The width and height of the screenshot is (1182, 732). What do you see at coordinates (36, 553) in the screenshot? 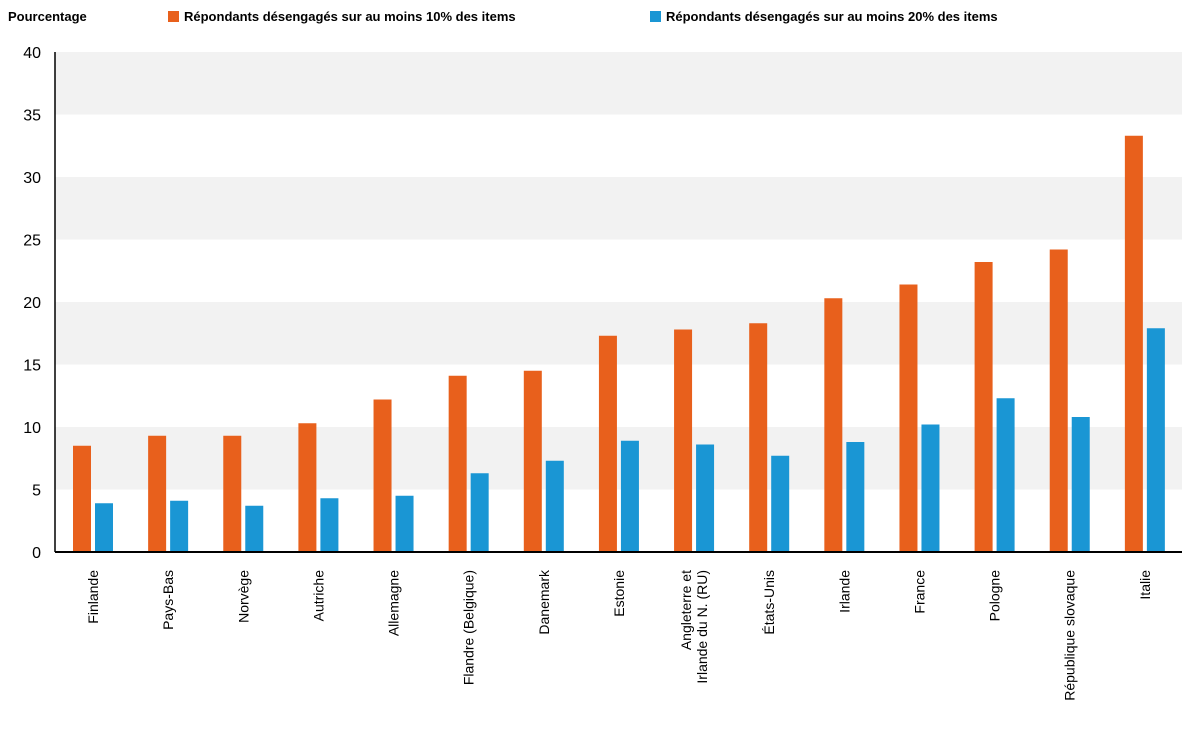
I see `y-tick-label: 0` at bounding box center [36, 553].